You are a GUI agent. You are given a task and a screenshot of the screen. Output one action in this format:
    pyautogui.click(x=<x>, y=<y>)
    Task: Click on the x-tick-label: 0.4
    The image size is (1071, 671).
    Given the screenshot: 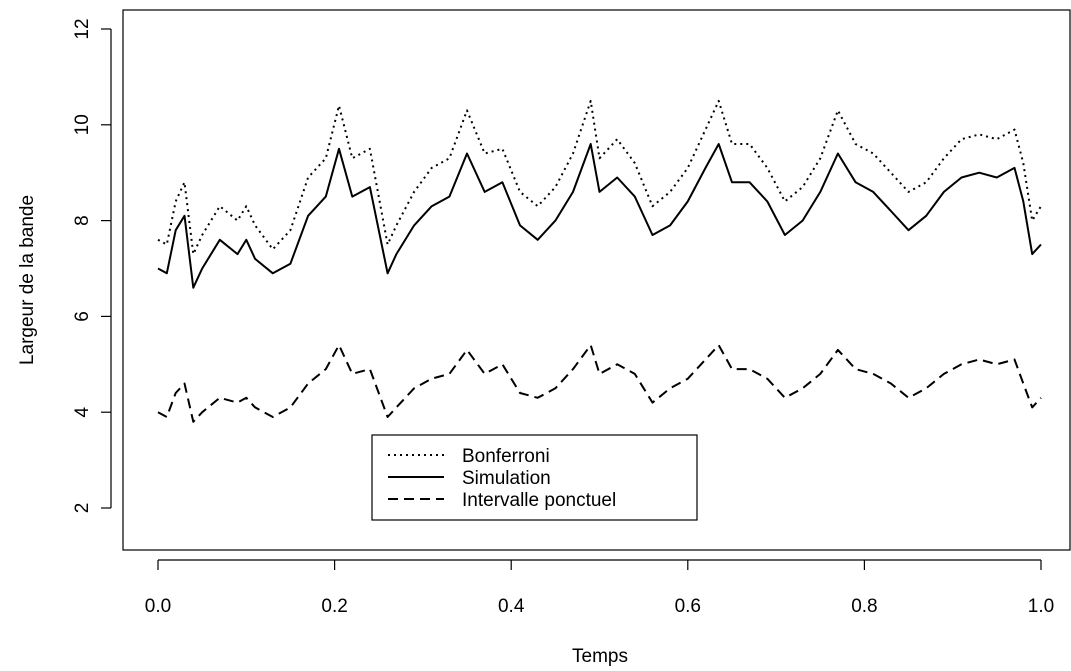 What is the action you would take?
    pyautogui.click(x=511, y=606)
    